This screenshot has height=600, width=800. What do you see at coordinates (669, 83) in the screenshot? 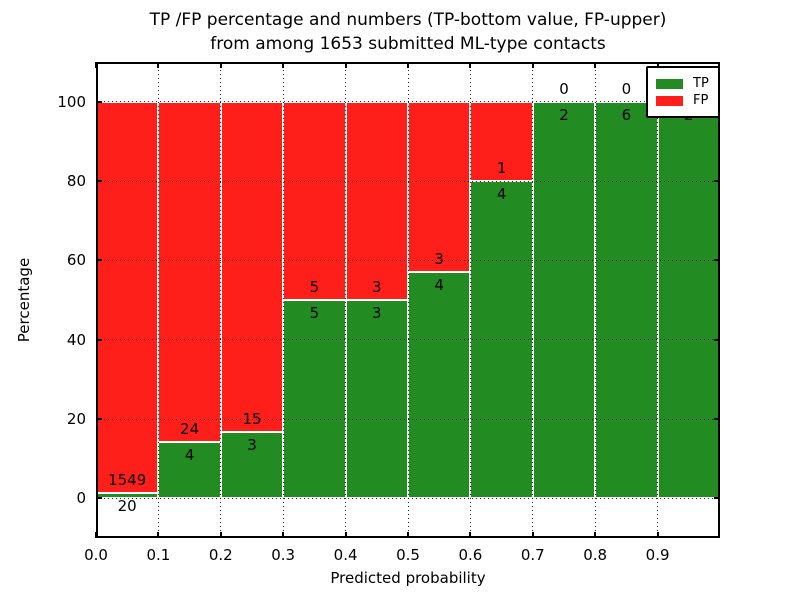
I see `tp-legend-swatch` at bounding box center [669, 83].